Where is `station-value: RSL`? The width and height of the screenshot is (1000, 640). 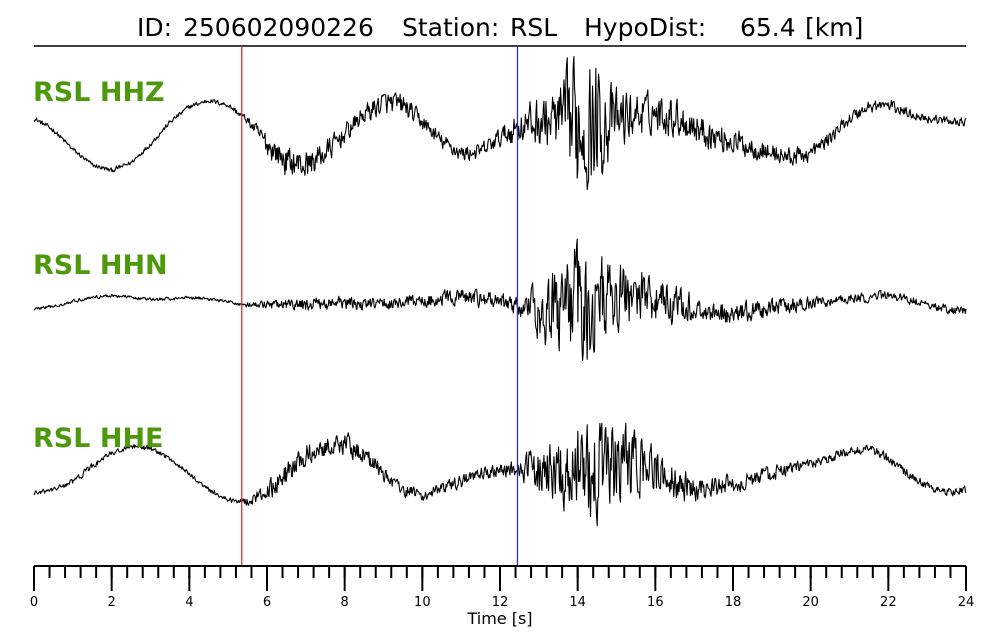 station-value: RSL is located at coordinates (533, 27).